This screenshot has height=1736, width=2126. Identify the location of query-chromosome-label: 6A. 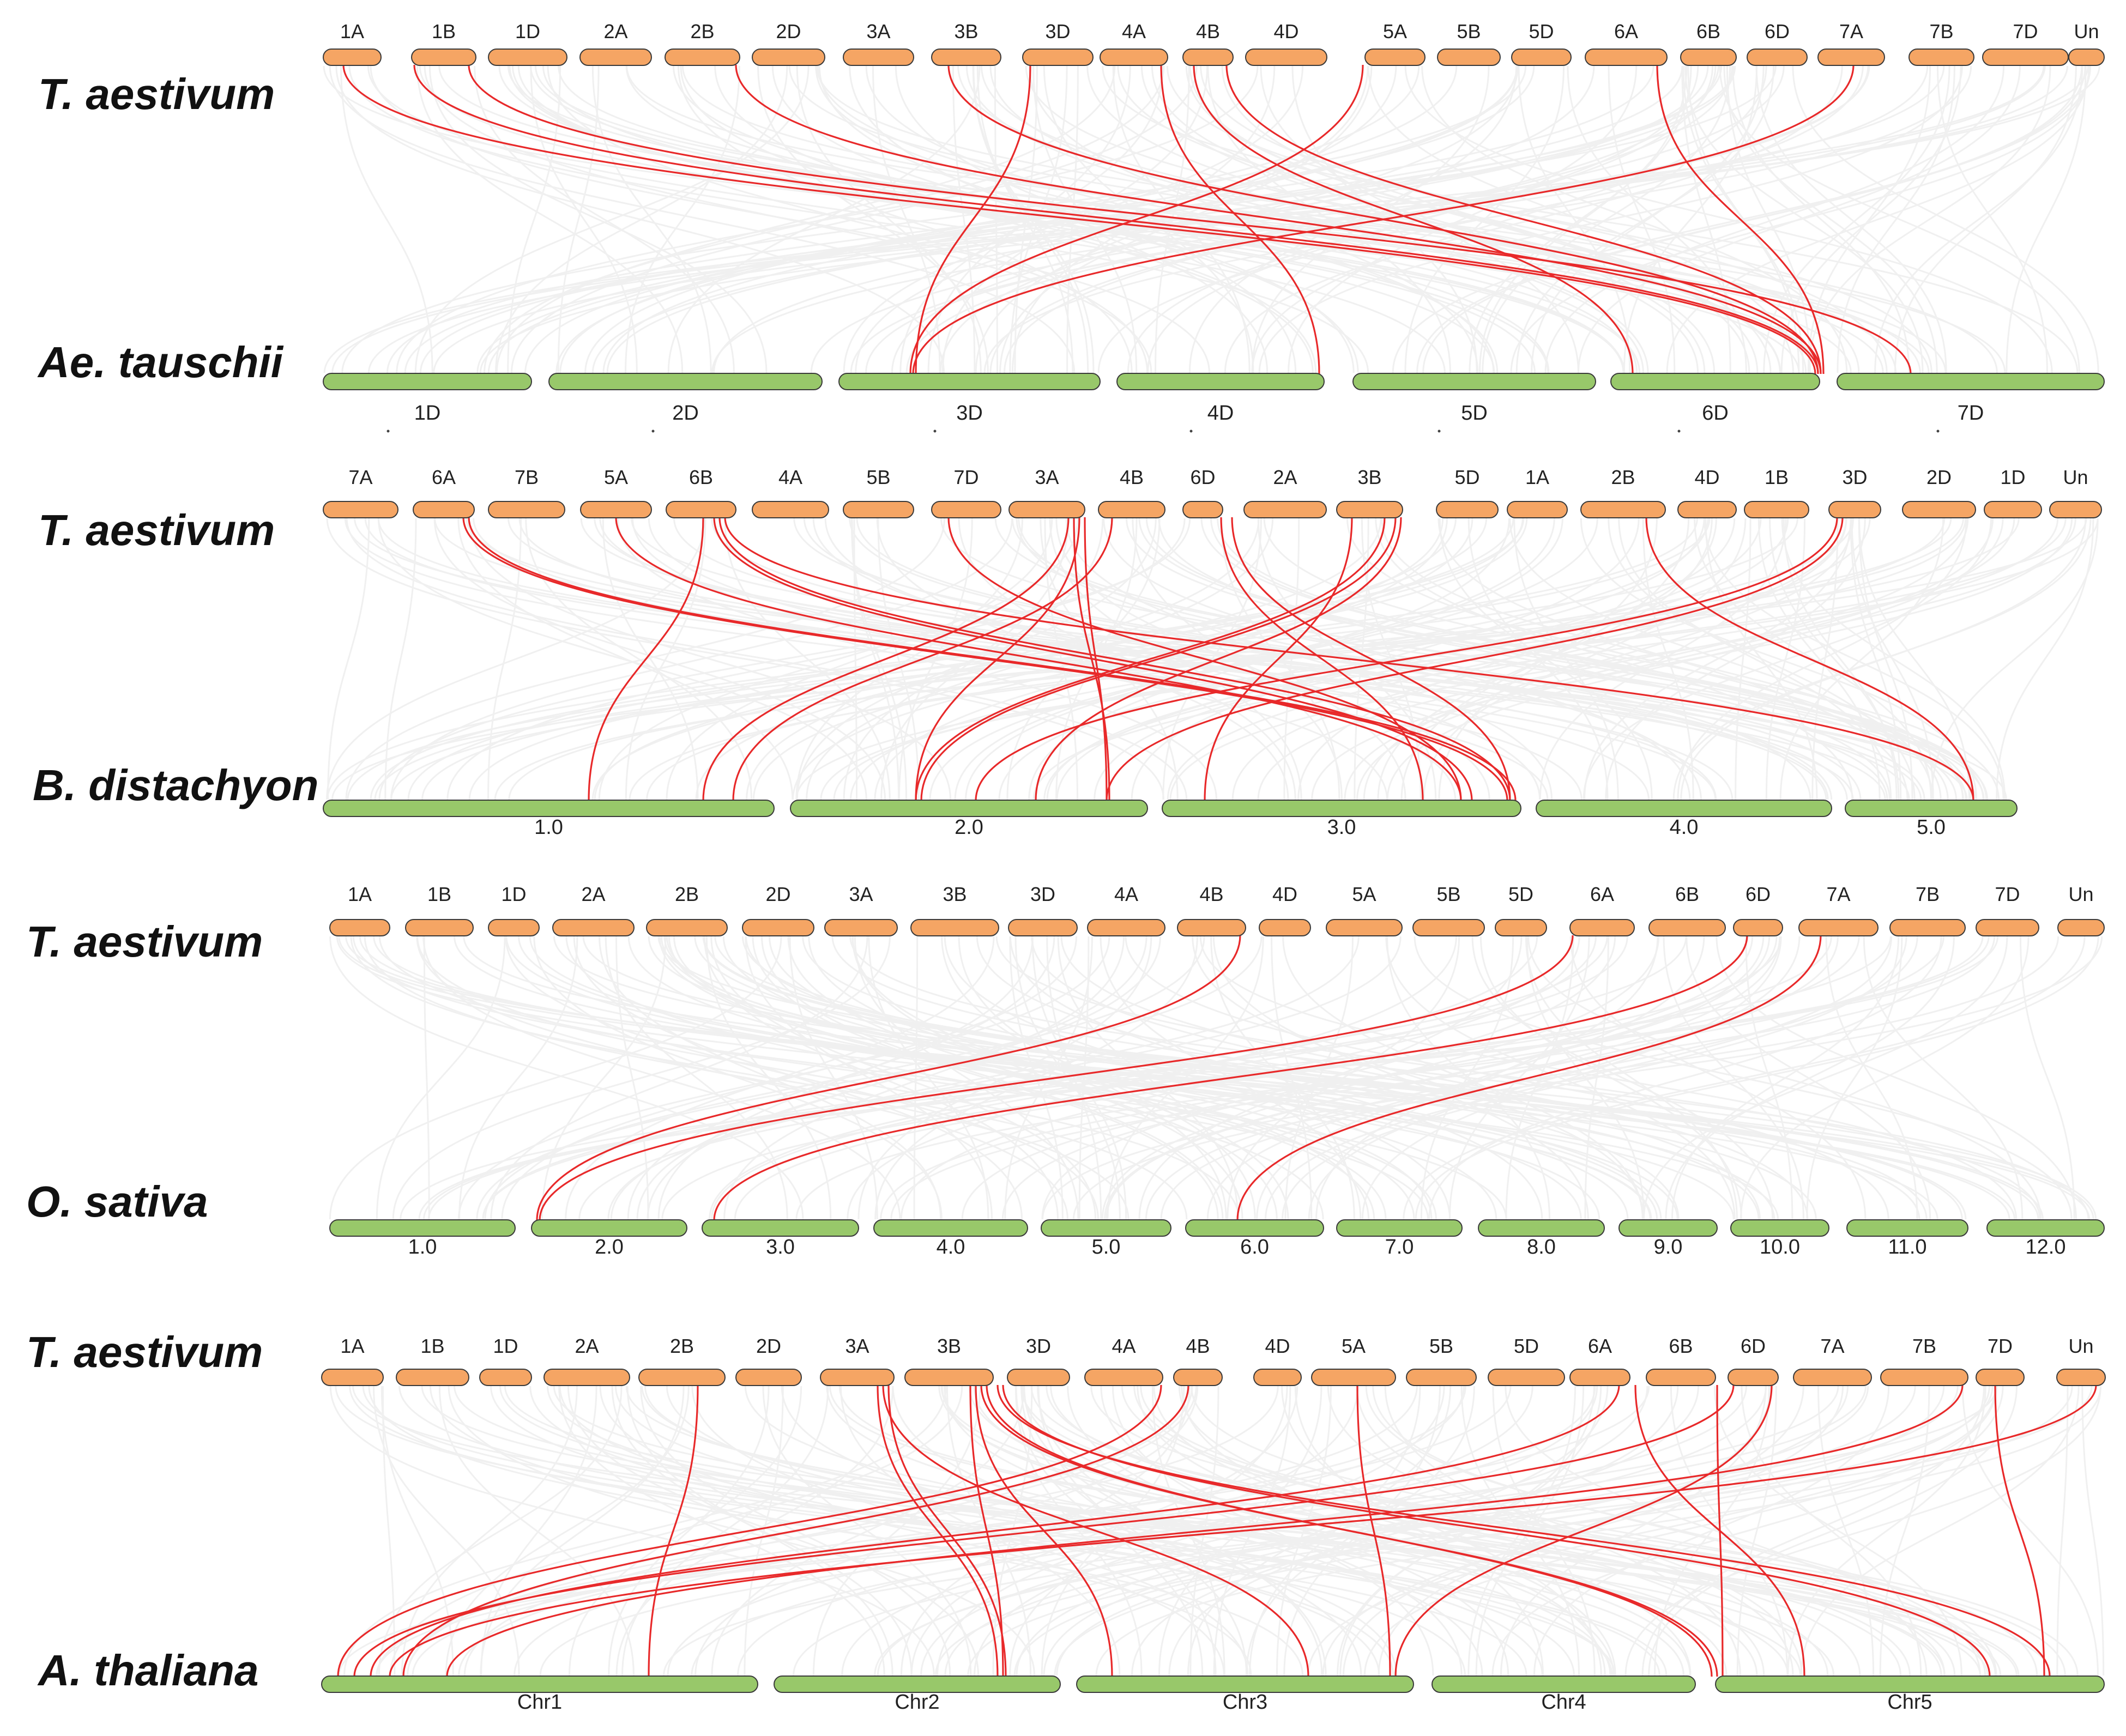
(1602, 894).